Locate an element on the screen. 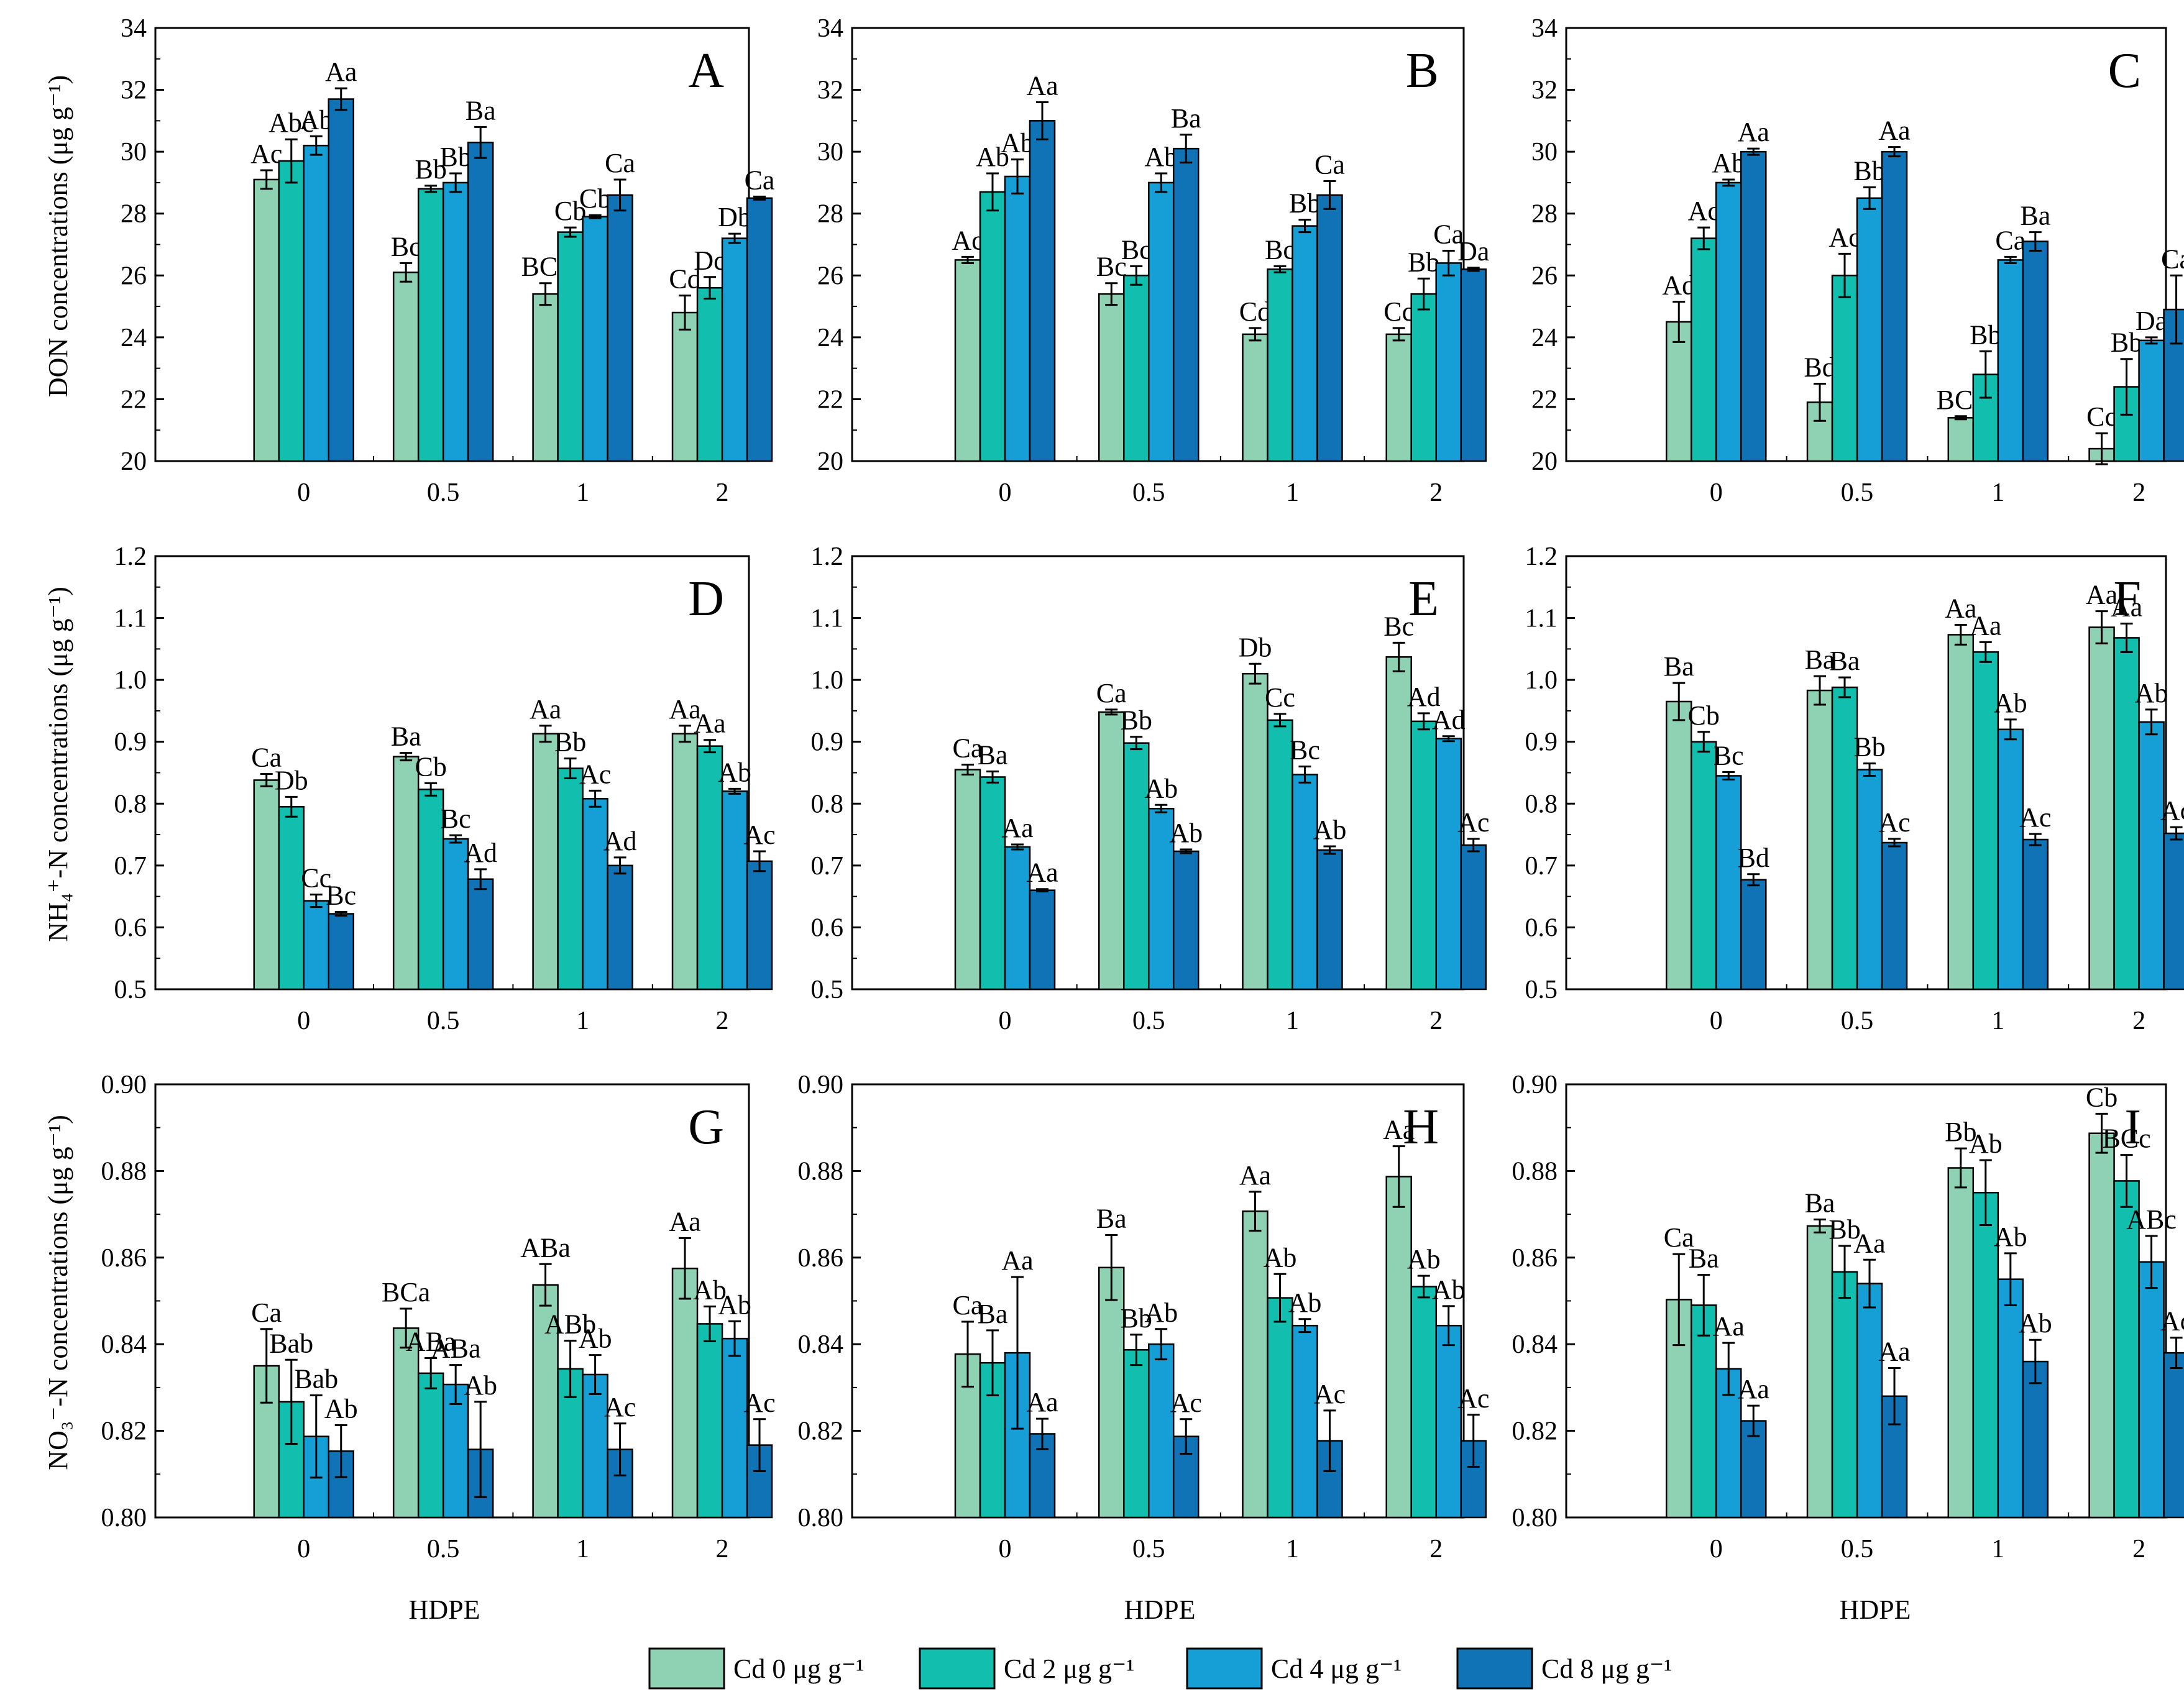  bar-label: Ba is located at coordinates (1186, 119).